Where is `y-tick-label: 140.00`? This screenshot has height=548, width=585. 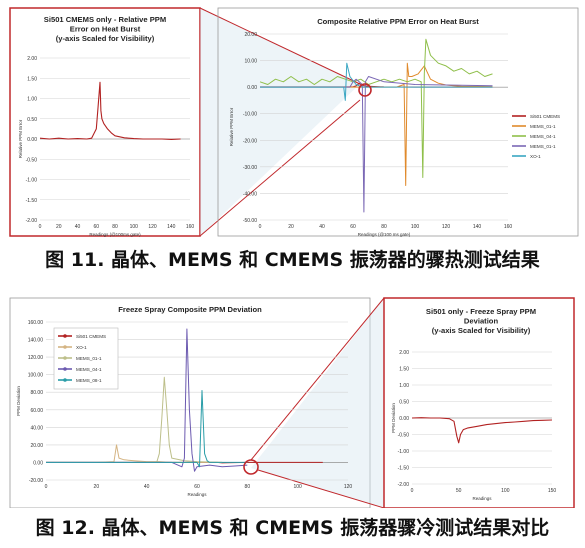 y-tick-label: 140.00 is located at coordinates (36, 341).